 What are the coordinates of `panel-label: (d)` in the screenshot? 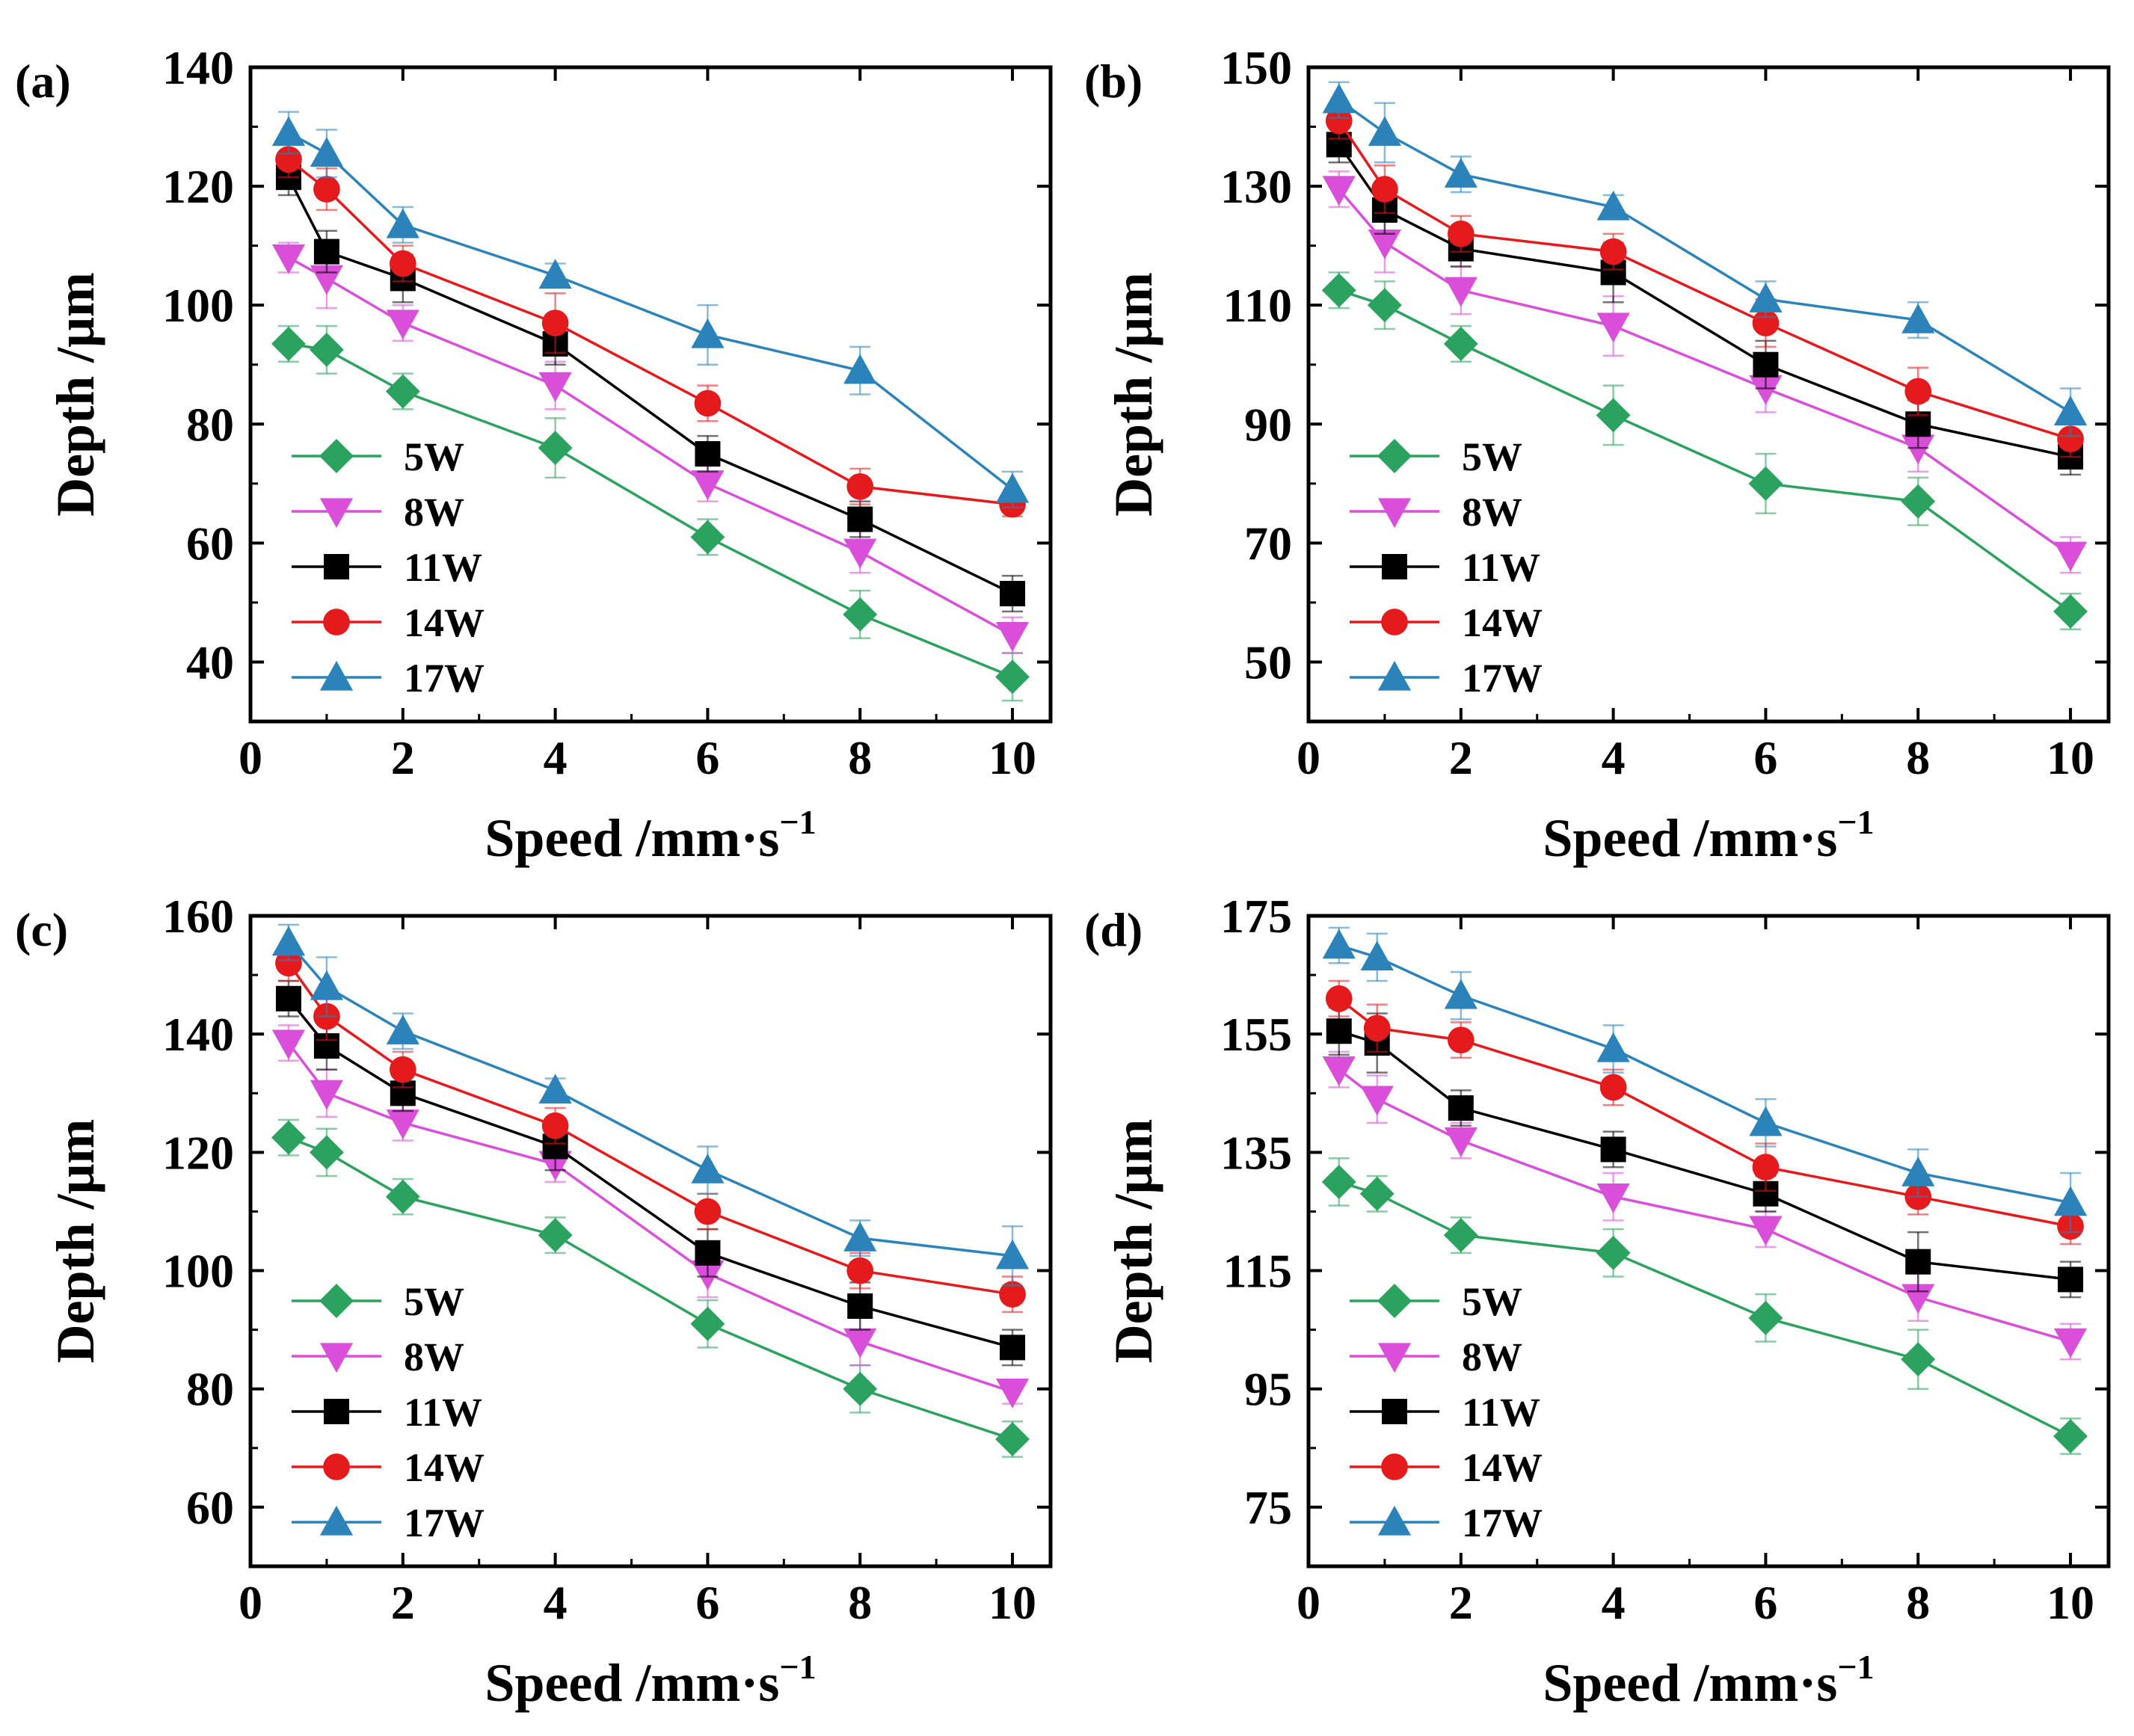 It's located at (1113, 929).